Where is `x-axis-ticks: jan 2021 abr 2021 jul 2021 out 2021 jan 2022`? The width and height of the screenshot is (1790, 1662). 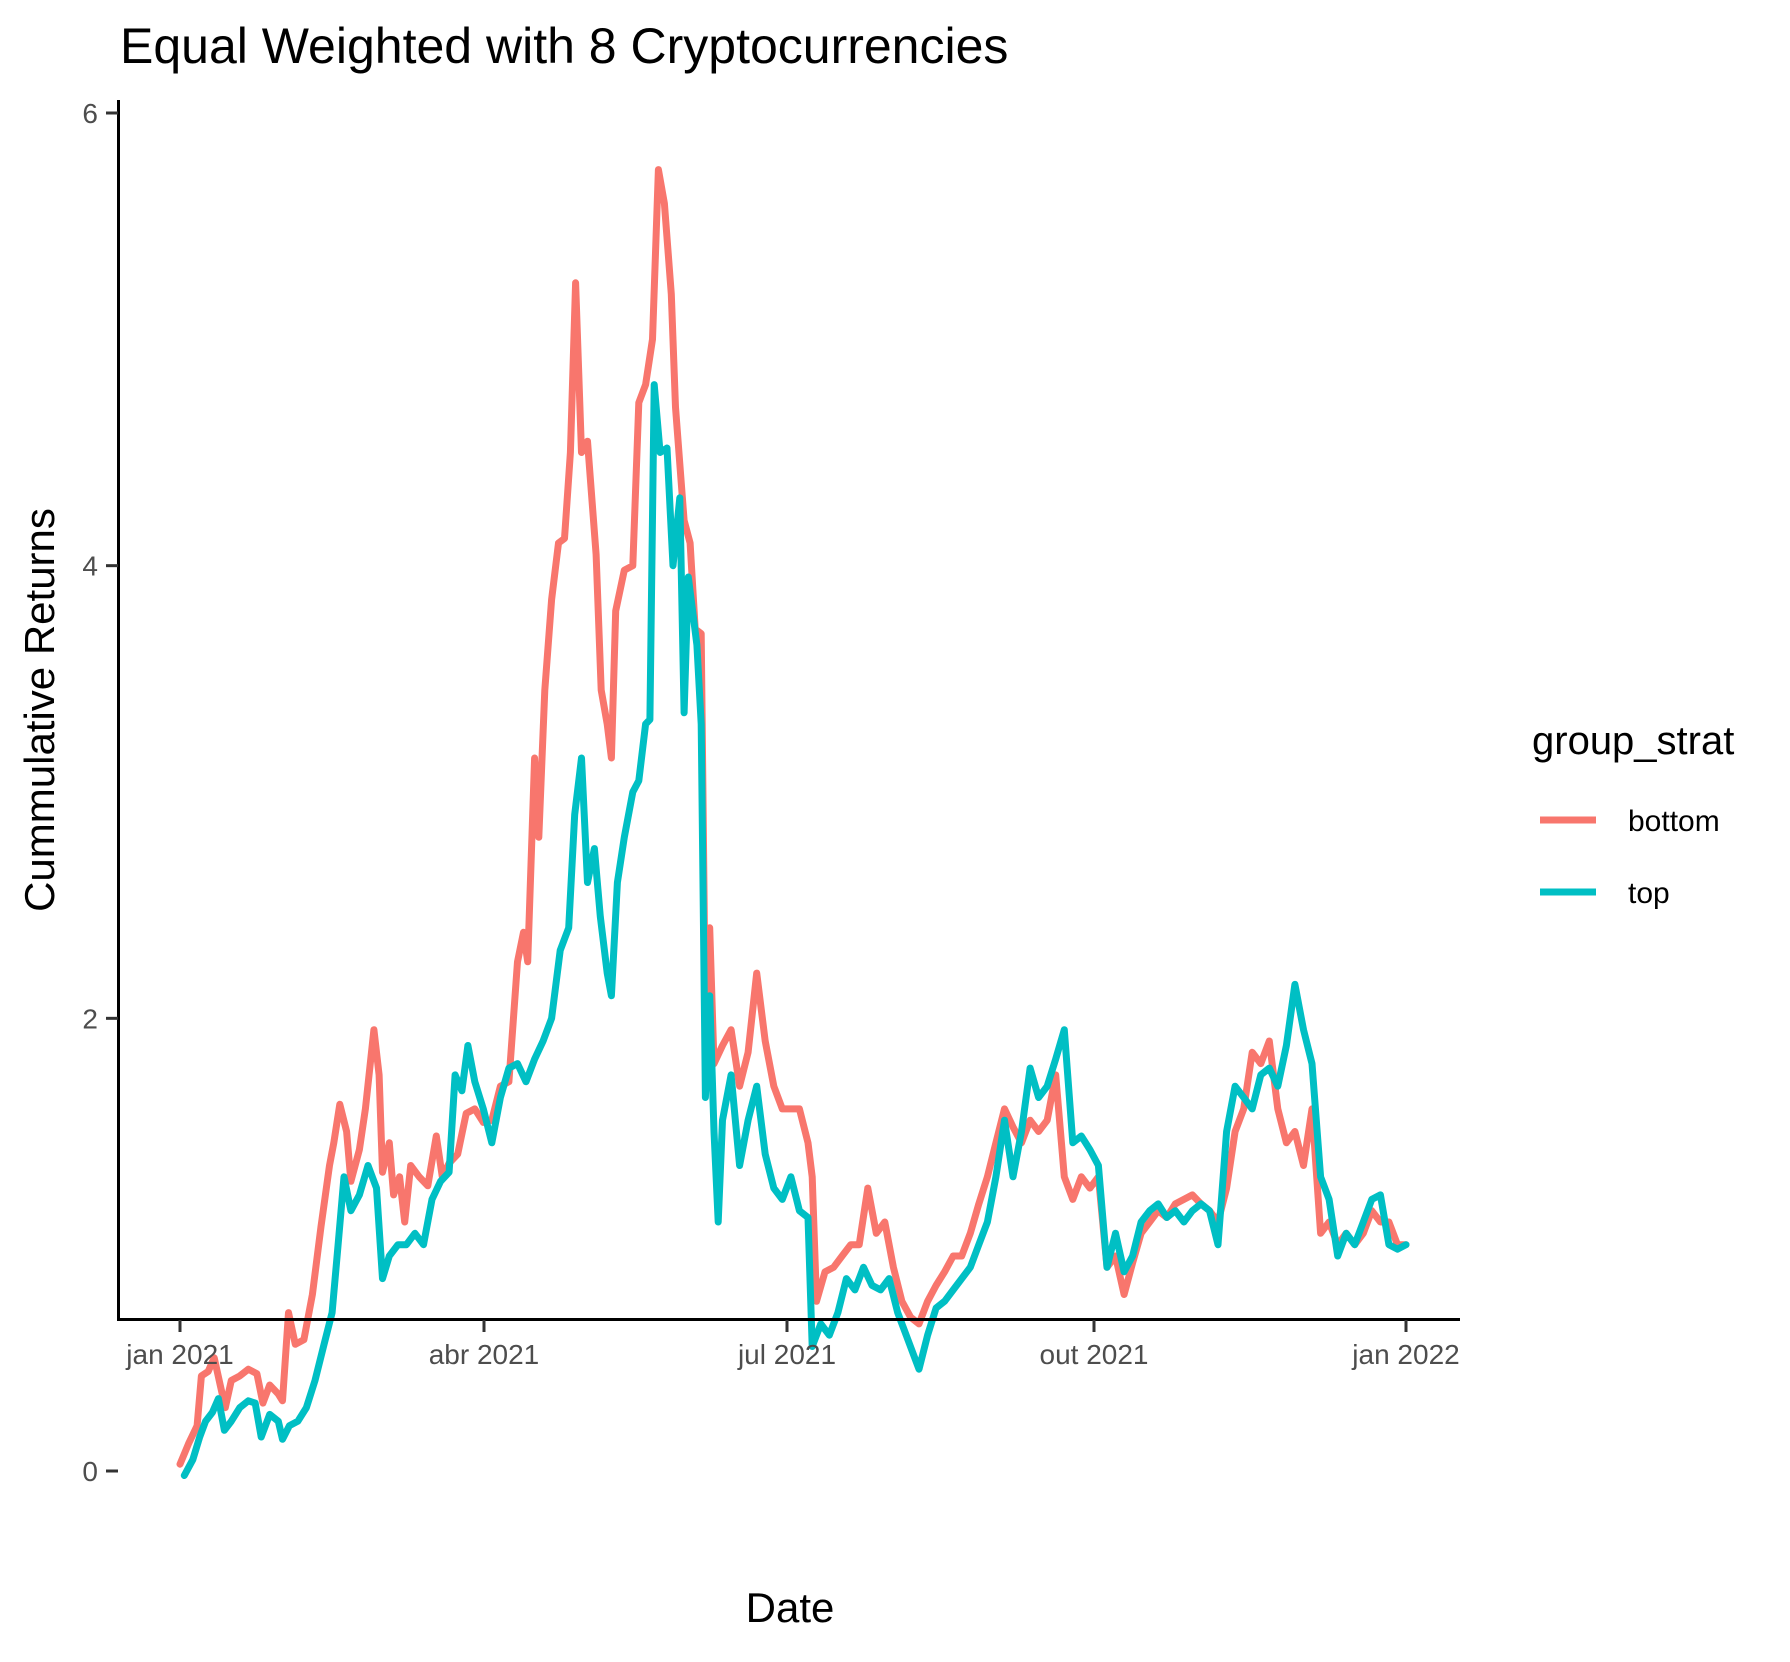 x-axis-ticks: jan 2021 abr 2021 jul 2021 out 2021 jan 2022 is located at coordinates (792, 1345).